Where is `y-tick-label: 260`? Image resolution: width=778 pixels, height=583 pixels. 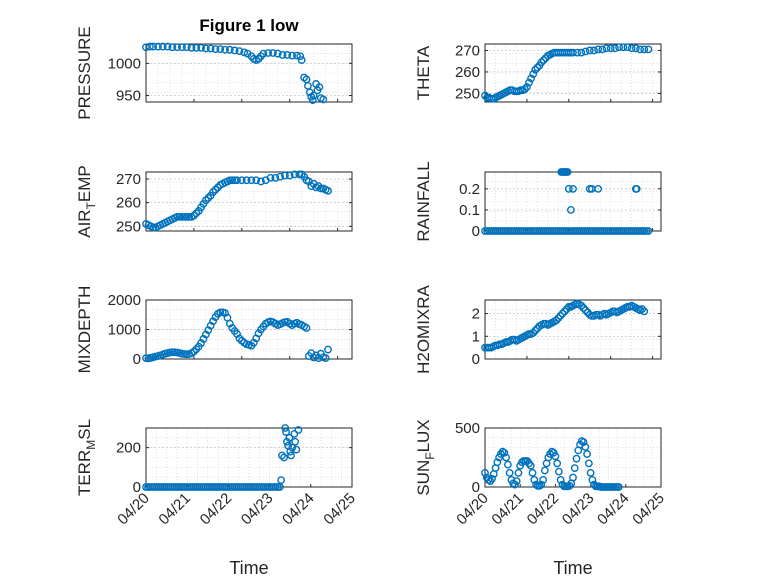
y-tick-label: 260 is located at coordinates (467, 72).